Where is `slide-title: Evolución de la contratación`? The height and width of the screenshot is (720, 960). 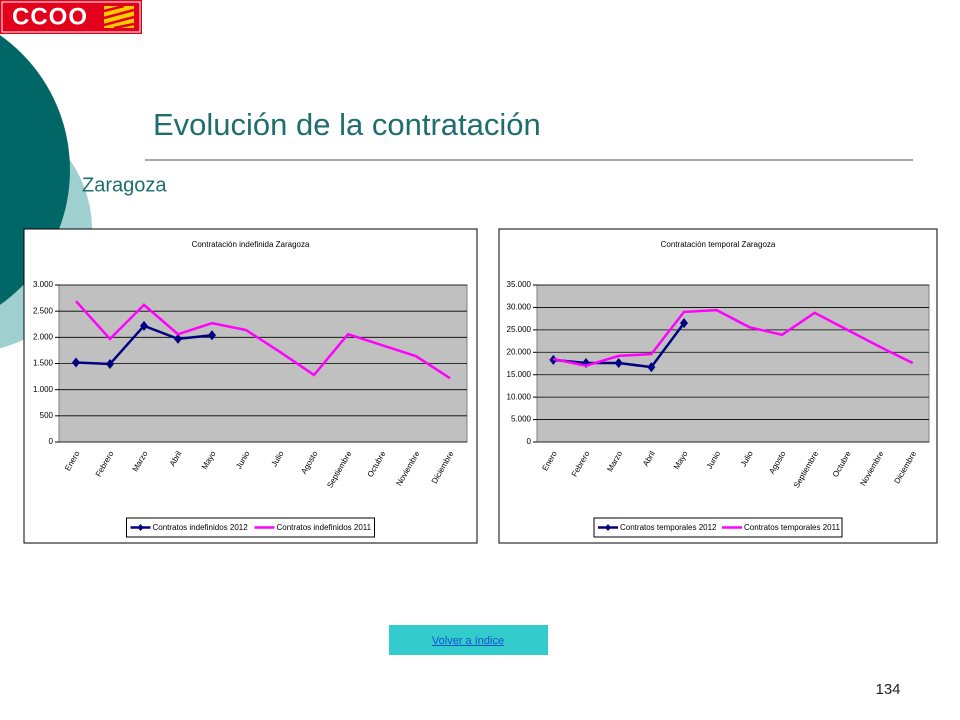 slide-title: Evolución de la contratación is located at coordinates (347, 124).